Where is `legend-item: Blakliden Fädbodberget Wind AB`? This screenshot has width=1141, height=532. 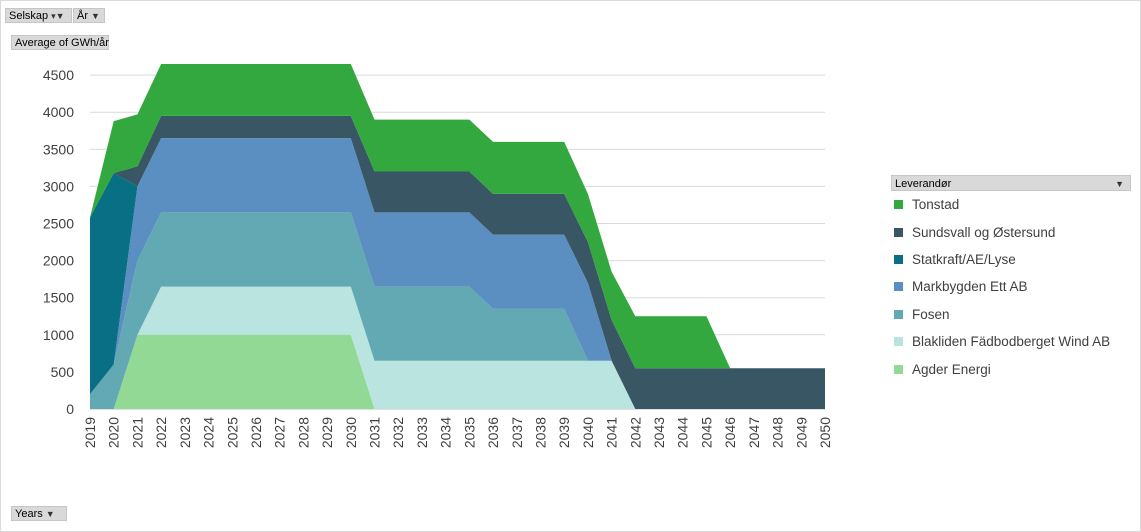
legend-item: Blakliden Fädbodberget Wind AB is located at coordinates (1011, 341).